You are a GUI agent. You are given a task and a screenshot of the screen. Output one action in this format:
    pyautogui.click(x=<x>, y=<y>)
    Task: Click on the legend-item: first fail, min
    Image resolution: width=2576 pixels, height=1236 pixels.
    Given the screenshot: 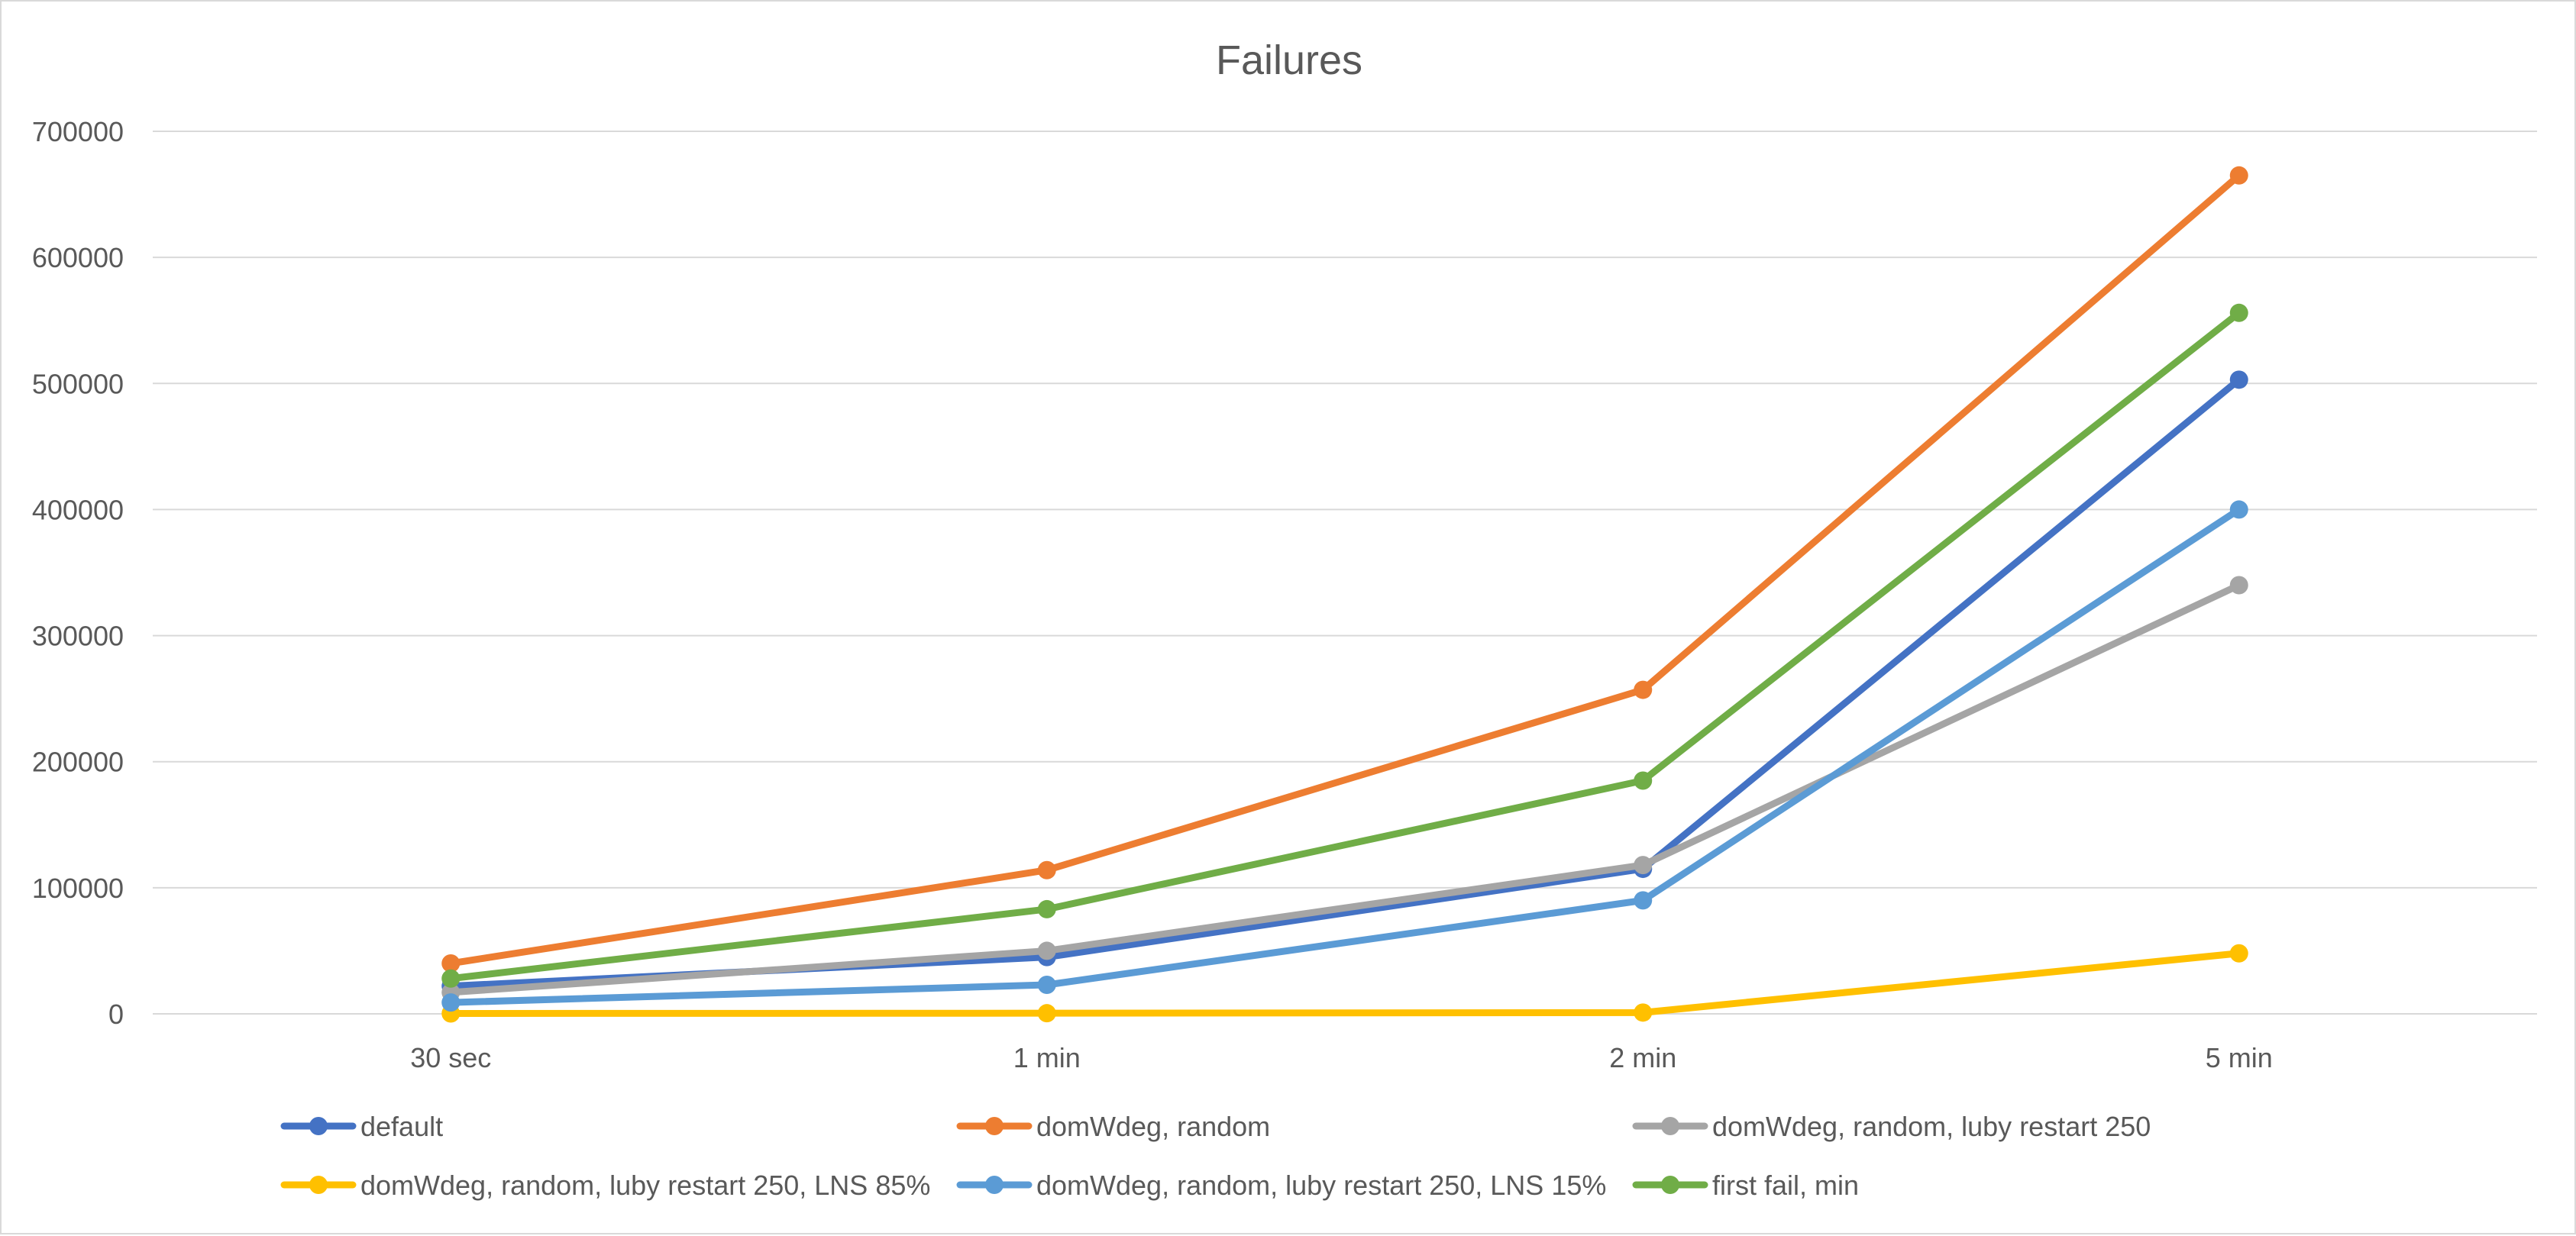 What is the action you would take?
    pyautogui.click(x=1745, y=1185)
    